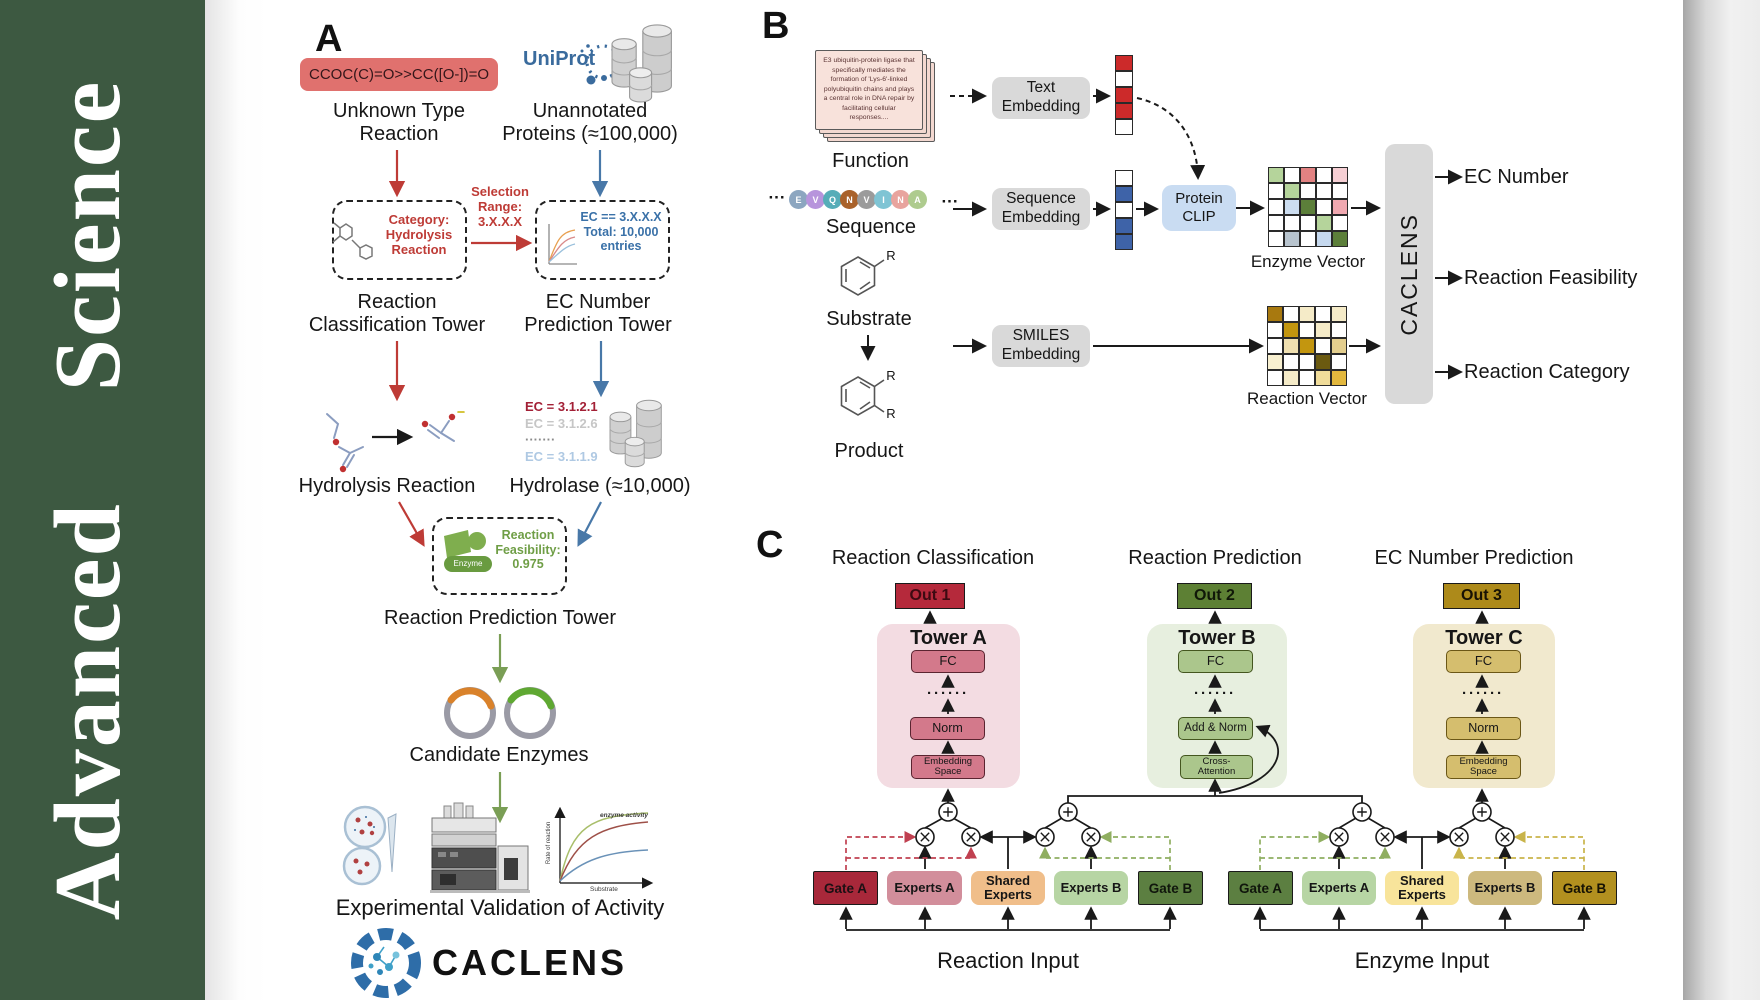 This screenshot has height=1000, width=1760. I want to click on tower-c-norm-box: Norm, so click(1483, 728).